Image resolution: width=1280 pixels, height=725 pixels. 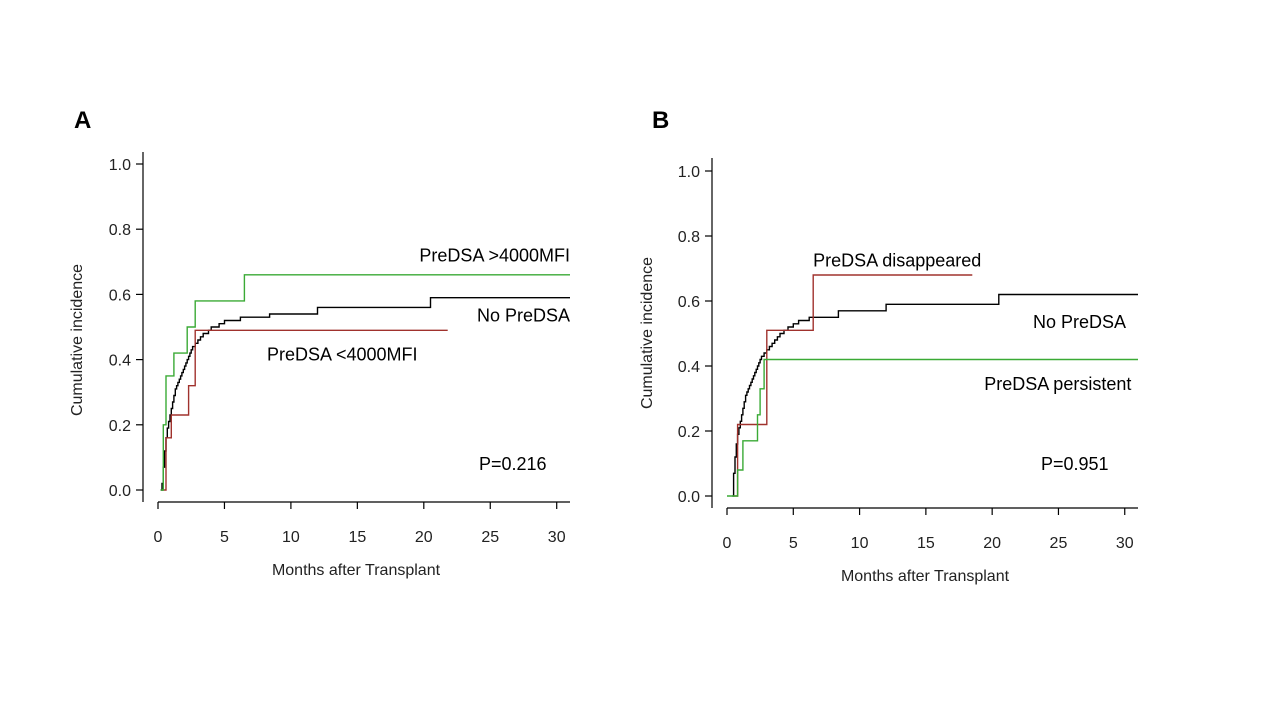 What do you see at coordinates (660, 120) in the screenshot?
I see `panel-label: B` at bounding box center [660, 120].